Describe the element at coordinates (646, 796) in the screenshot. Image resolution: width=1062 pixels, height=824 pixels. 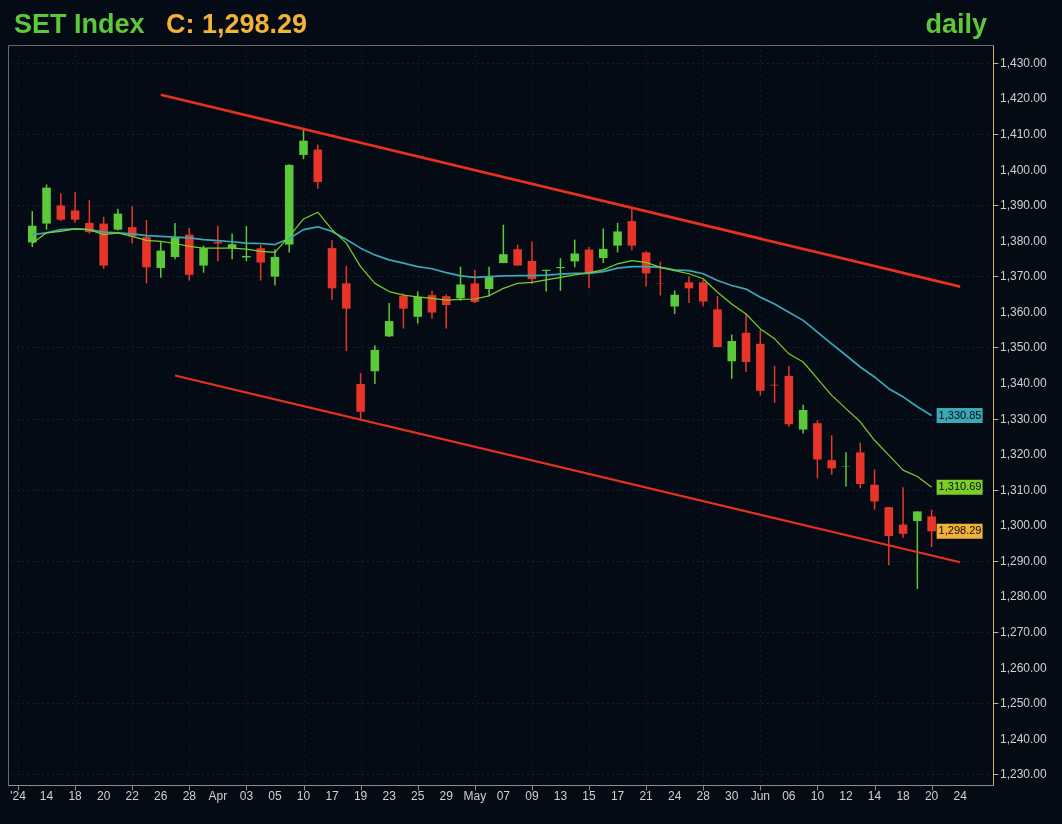
I see `x-tick-label: 21` at that location.